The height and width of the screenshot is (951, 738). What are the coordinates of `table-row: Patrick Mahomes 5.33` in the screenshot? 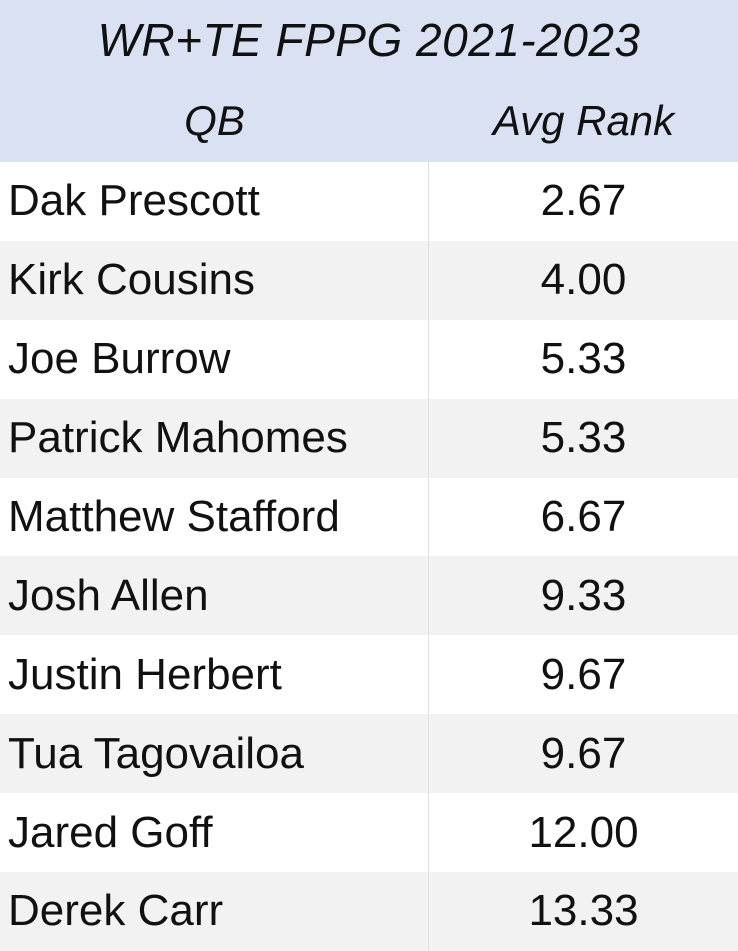 It's located at (369, 438).